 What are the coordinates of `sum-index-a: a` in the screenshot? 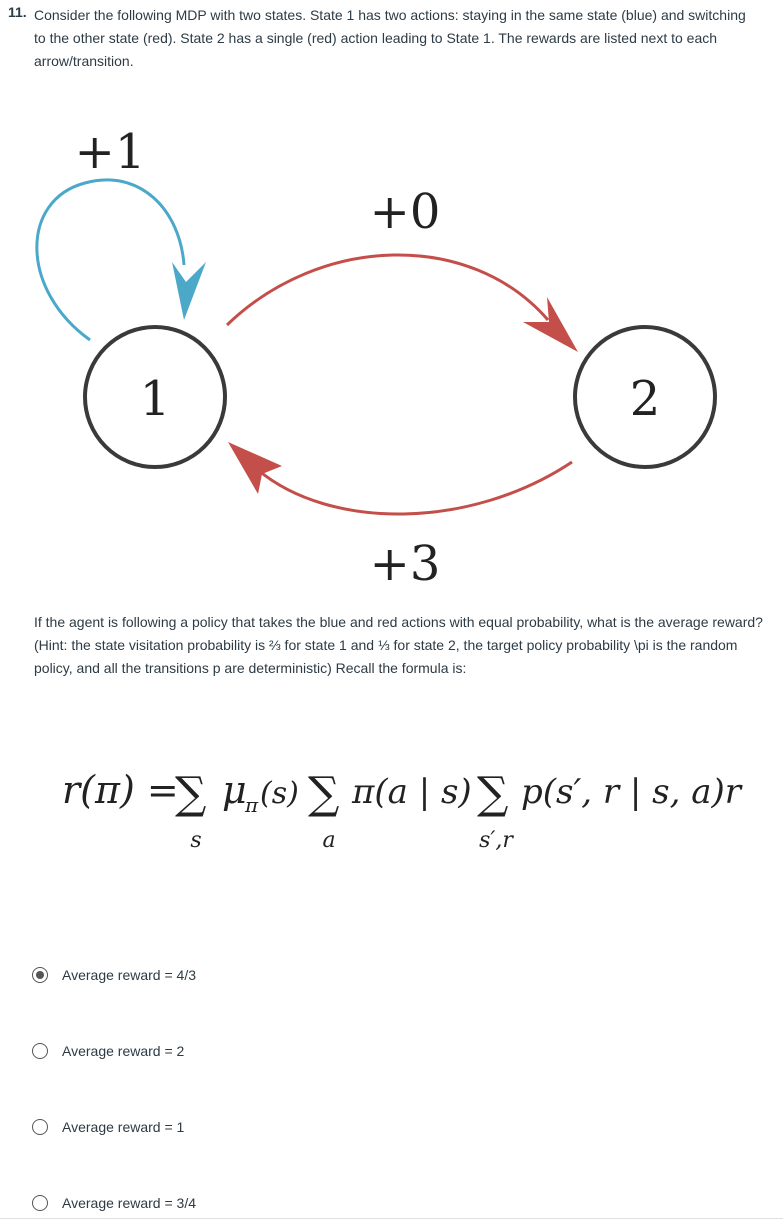 It's located at (328, 840).